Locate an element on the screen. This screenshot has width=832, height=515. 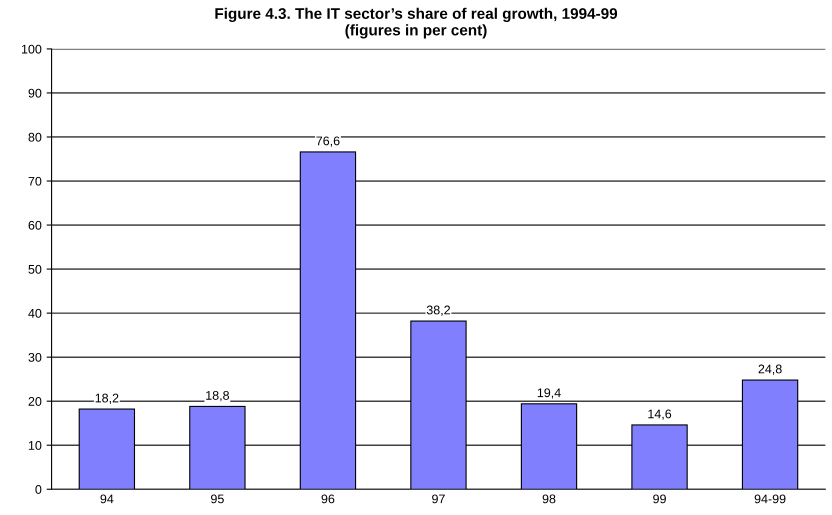
x-tick-label: 94-99 is located at coordinates (770, 499).